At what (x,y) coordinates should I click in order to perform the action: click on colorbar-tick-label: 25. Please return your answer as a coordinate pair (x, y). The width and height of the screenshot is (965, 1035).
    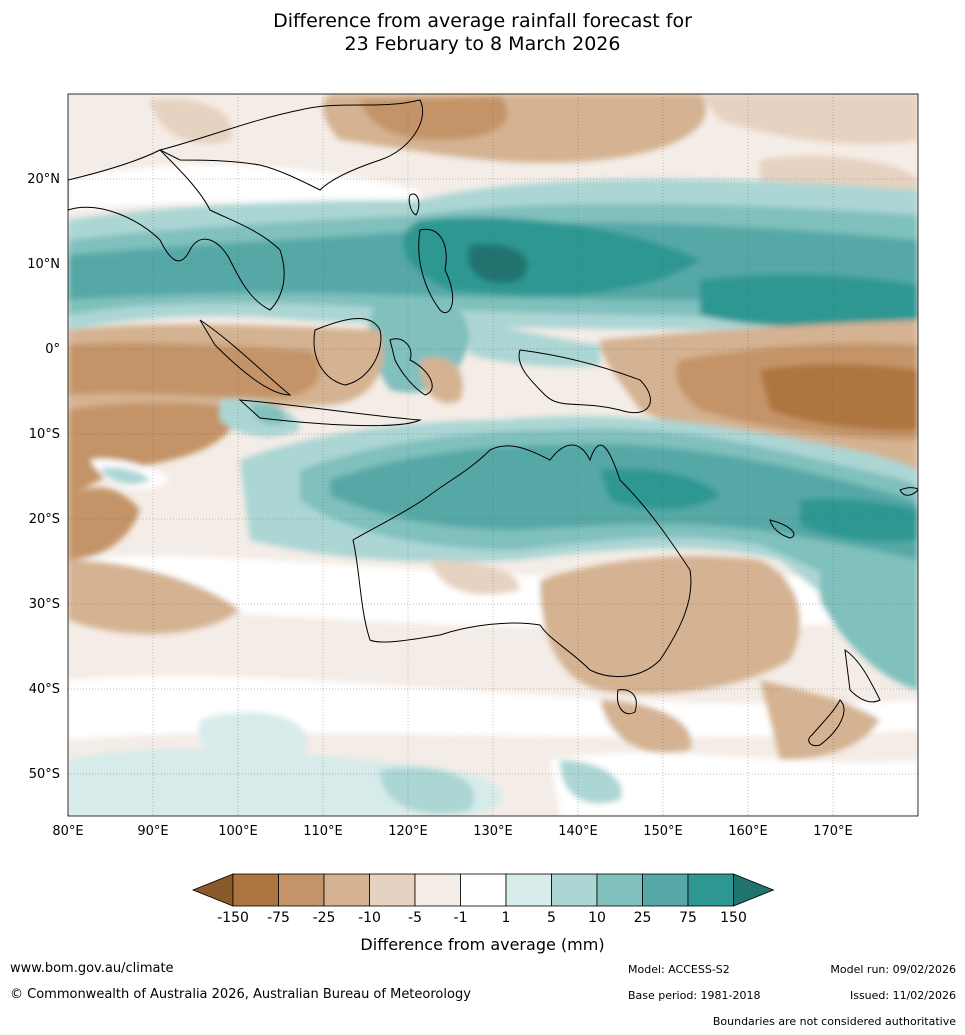
    Looking at the image, I should click on (643, 918).